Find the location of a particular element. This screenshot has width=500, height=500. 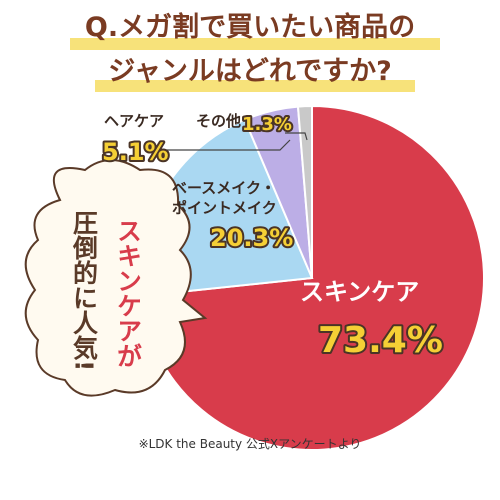

value-label: 1.3% is located at coordinates (267, 124).